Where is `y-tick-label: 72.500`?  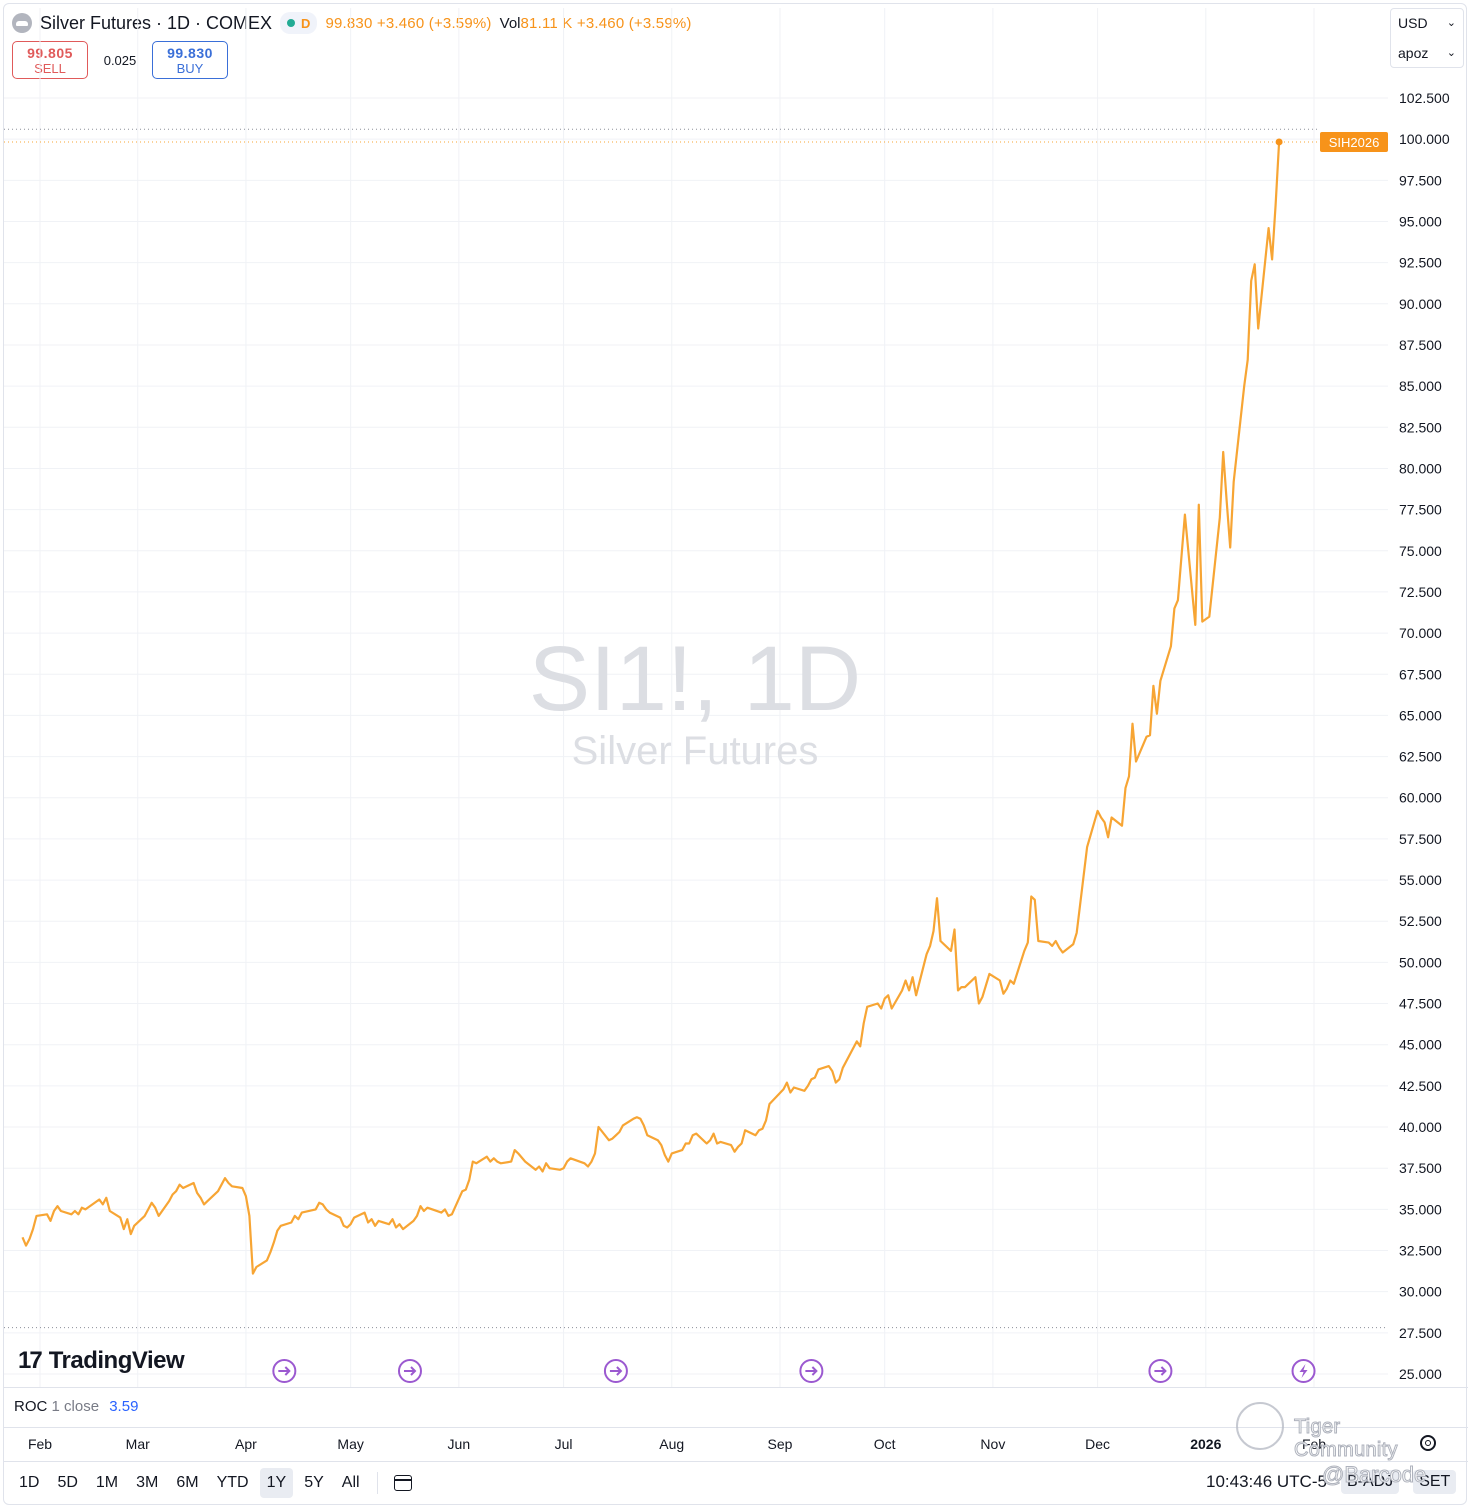
y-tick-label: 72.500 is located at coordinates (1420, 592).